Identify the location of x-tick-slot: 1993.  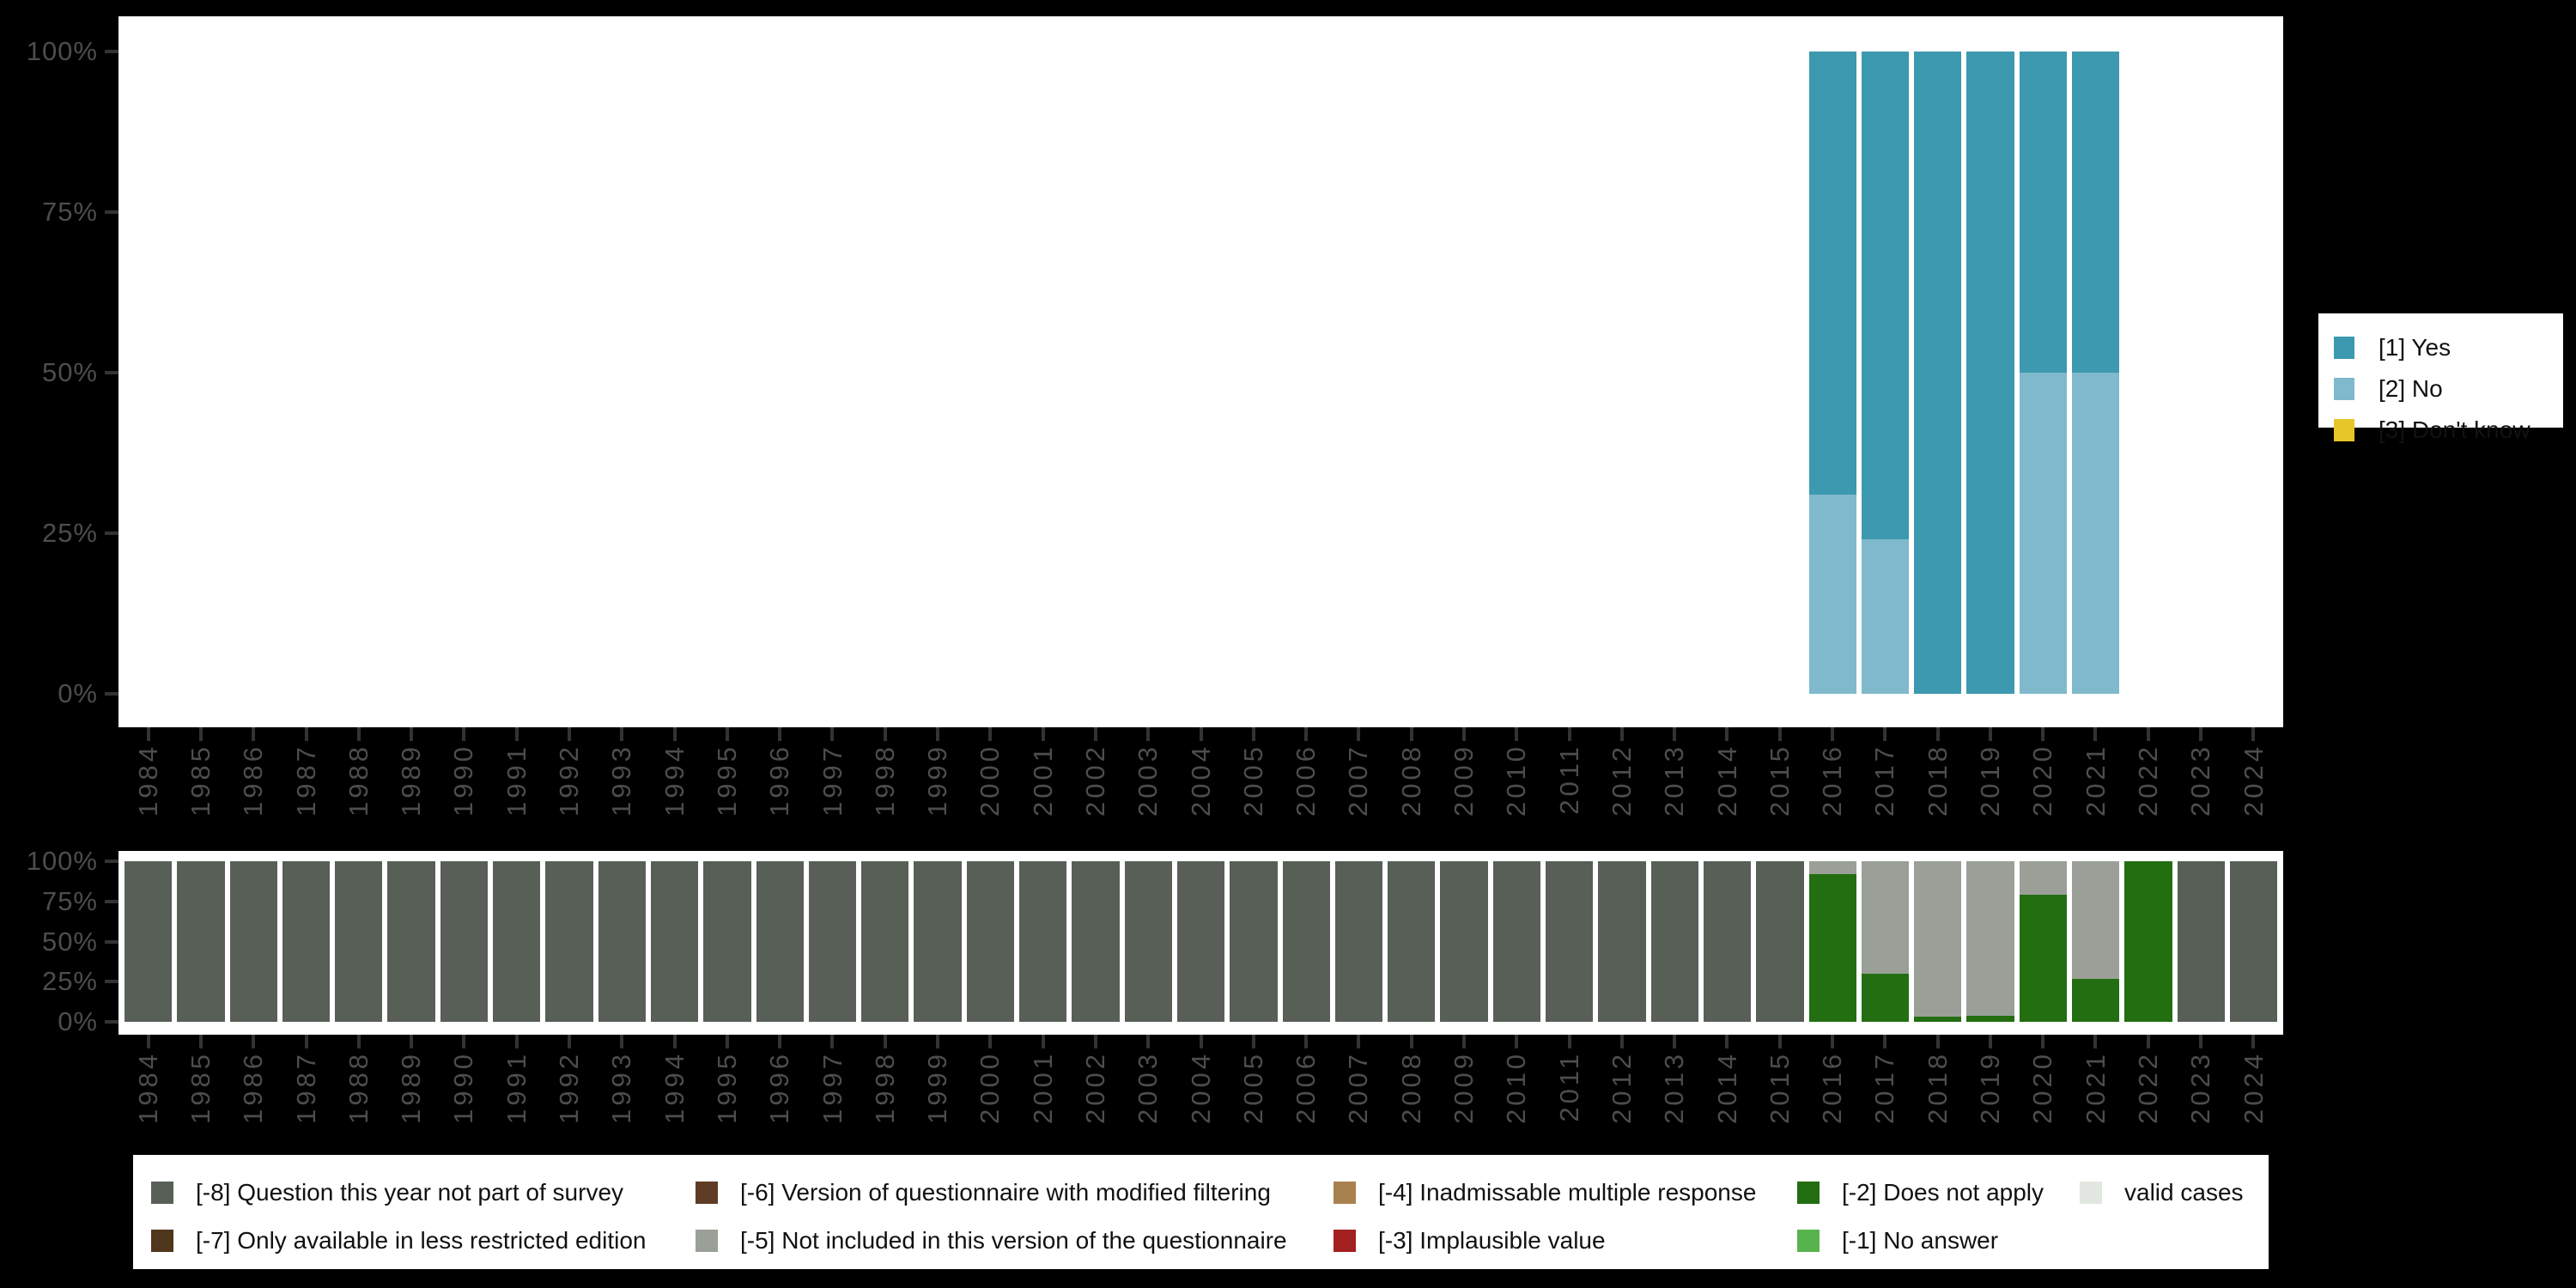
(622, 1094).